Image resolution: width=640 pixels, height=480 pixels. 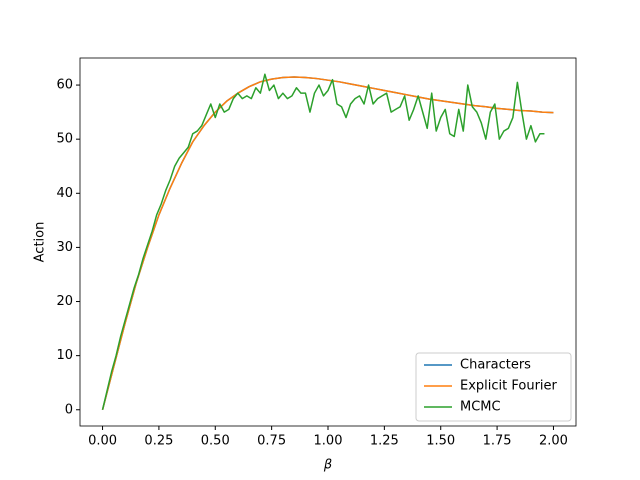 I want to click on x-tick-label: 1.75, so click(x=497, y=441).